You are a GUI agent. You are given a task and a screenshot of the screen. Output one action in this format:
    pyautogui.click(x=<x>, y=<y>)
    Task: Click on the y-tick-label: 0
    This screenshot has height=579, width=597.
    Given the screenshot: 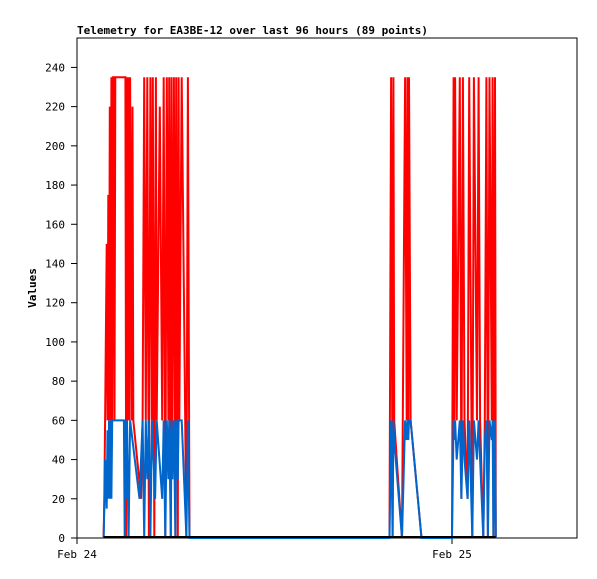 What is the action you would take?
    pyautogui.click(x=61, y=538)
    